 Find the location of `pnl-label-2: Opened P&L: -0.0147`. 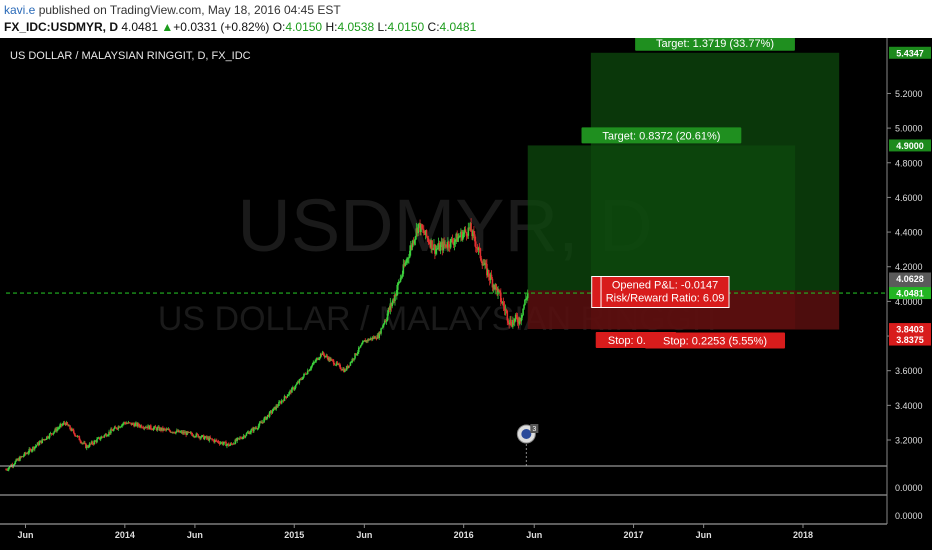

pnl-label-2: Opened P&L: -0.0147 is located at coordinates (665, 286).